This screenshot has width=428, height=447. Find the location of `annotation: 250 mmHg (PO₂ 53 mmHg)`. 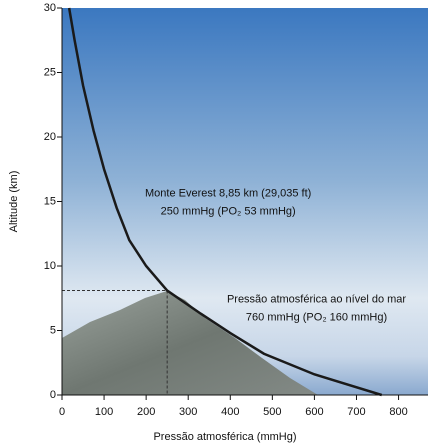

annotation: 250 mmHg (PO₂ 53 mmHg) is located at coordinates (228, 212).